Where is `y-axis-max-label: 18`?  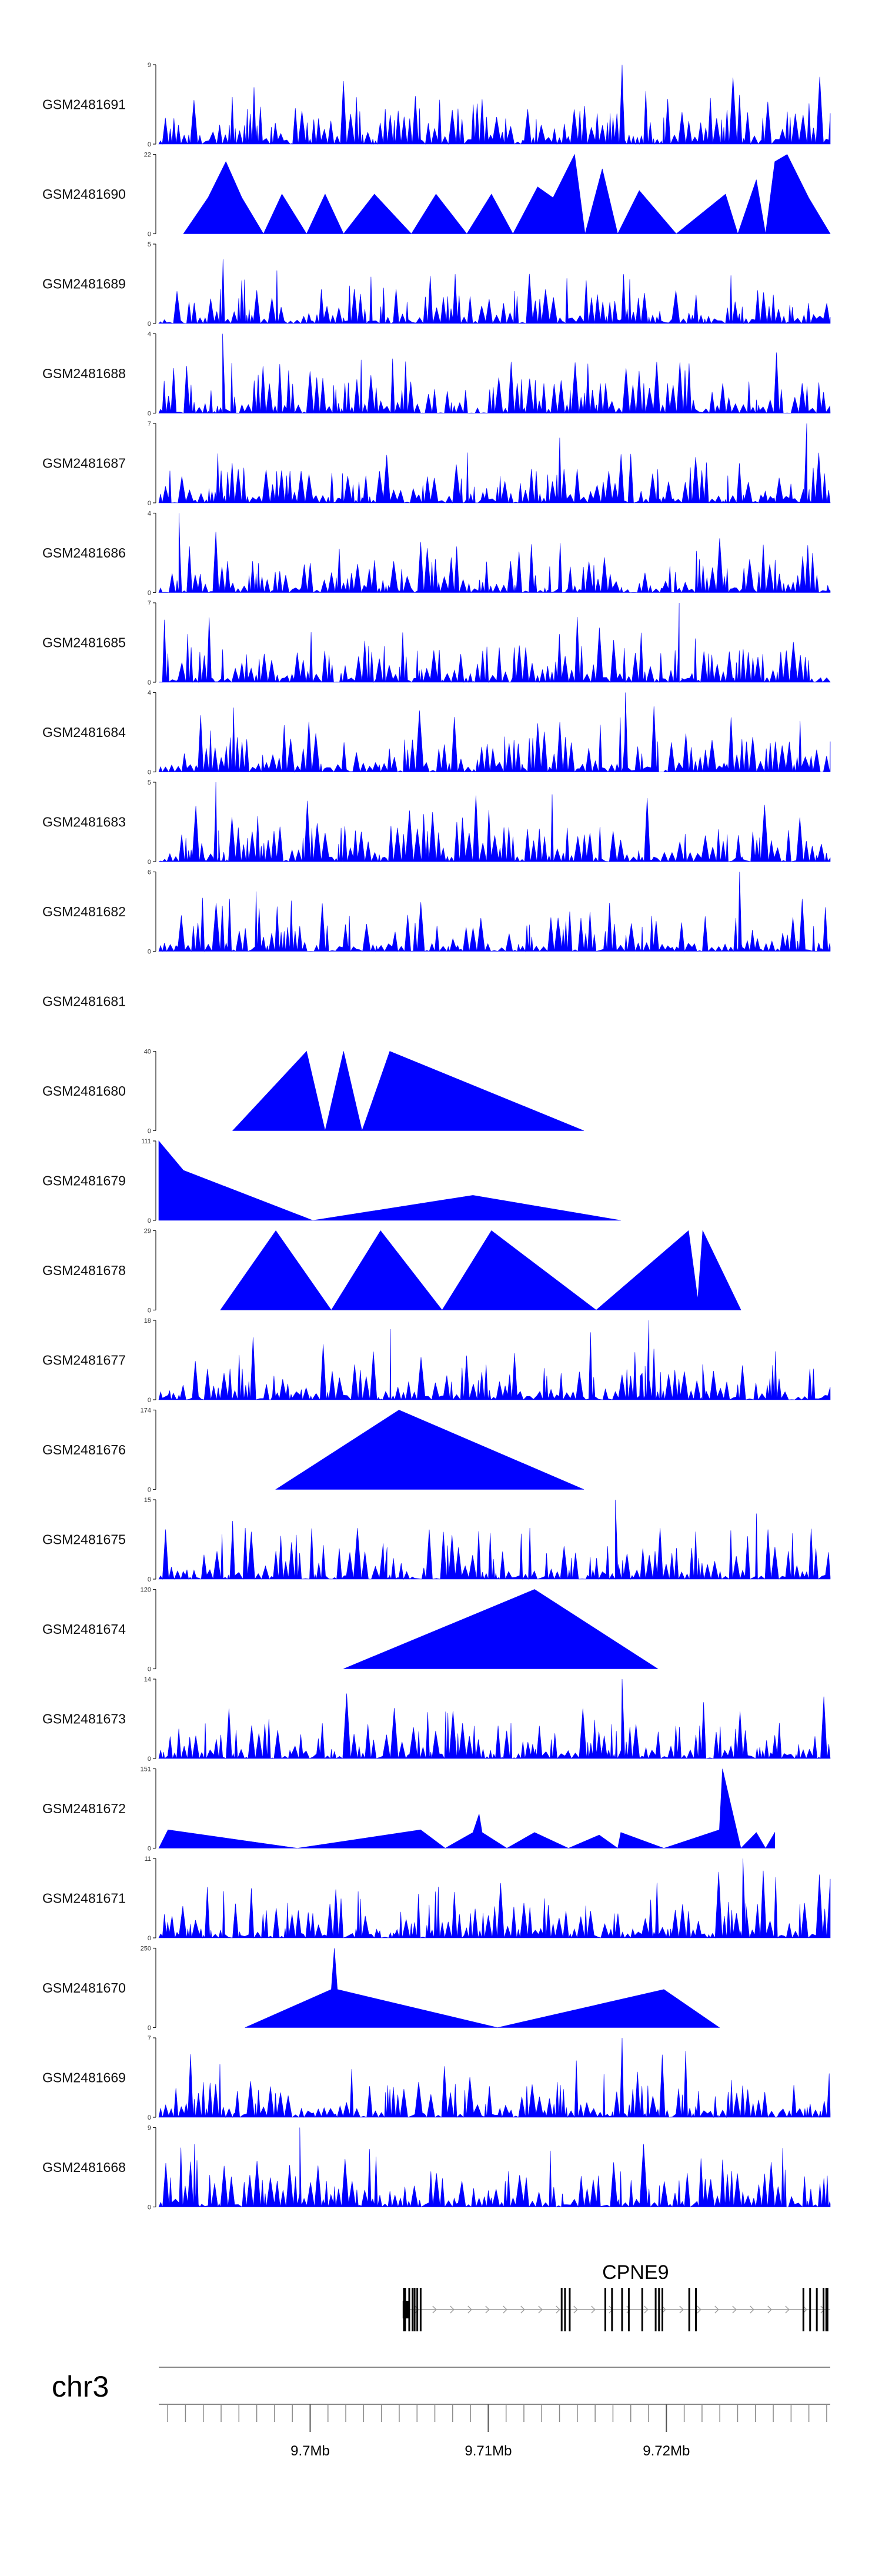 y-axis-max-label: 18 is located at coordinates (147, 1320).